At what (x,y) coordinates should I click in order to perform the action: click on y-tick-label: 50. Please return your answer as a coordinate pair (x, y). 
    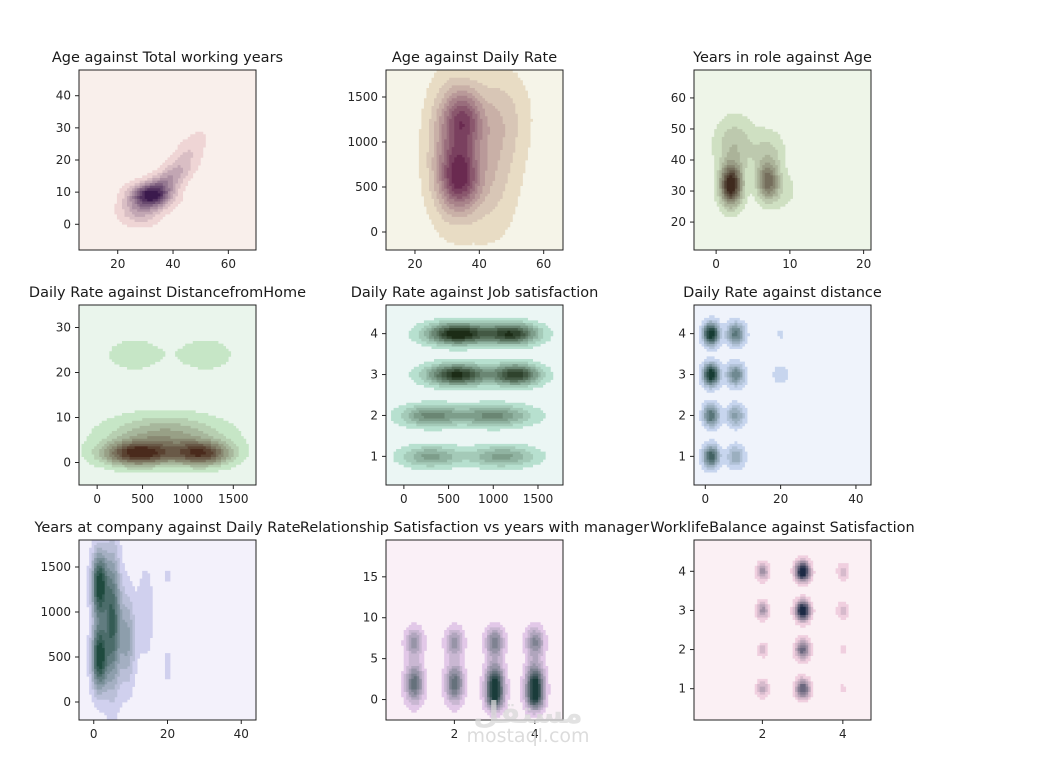
    Looking at the image, I should click on (678, 129).